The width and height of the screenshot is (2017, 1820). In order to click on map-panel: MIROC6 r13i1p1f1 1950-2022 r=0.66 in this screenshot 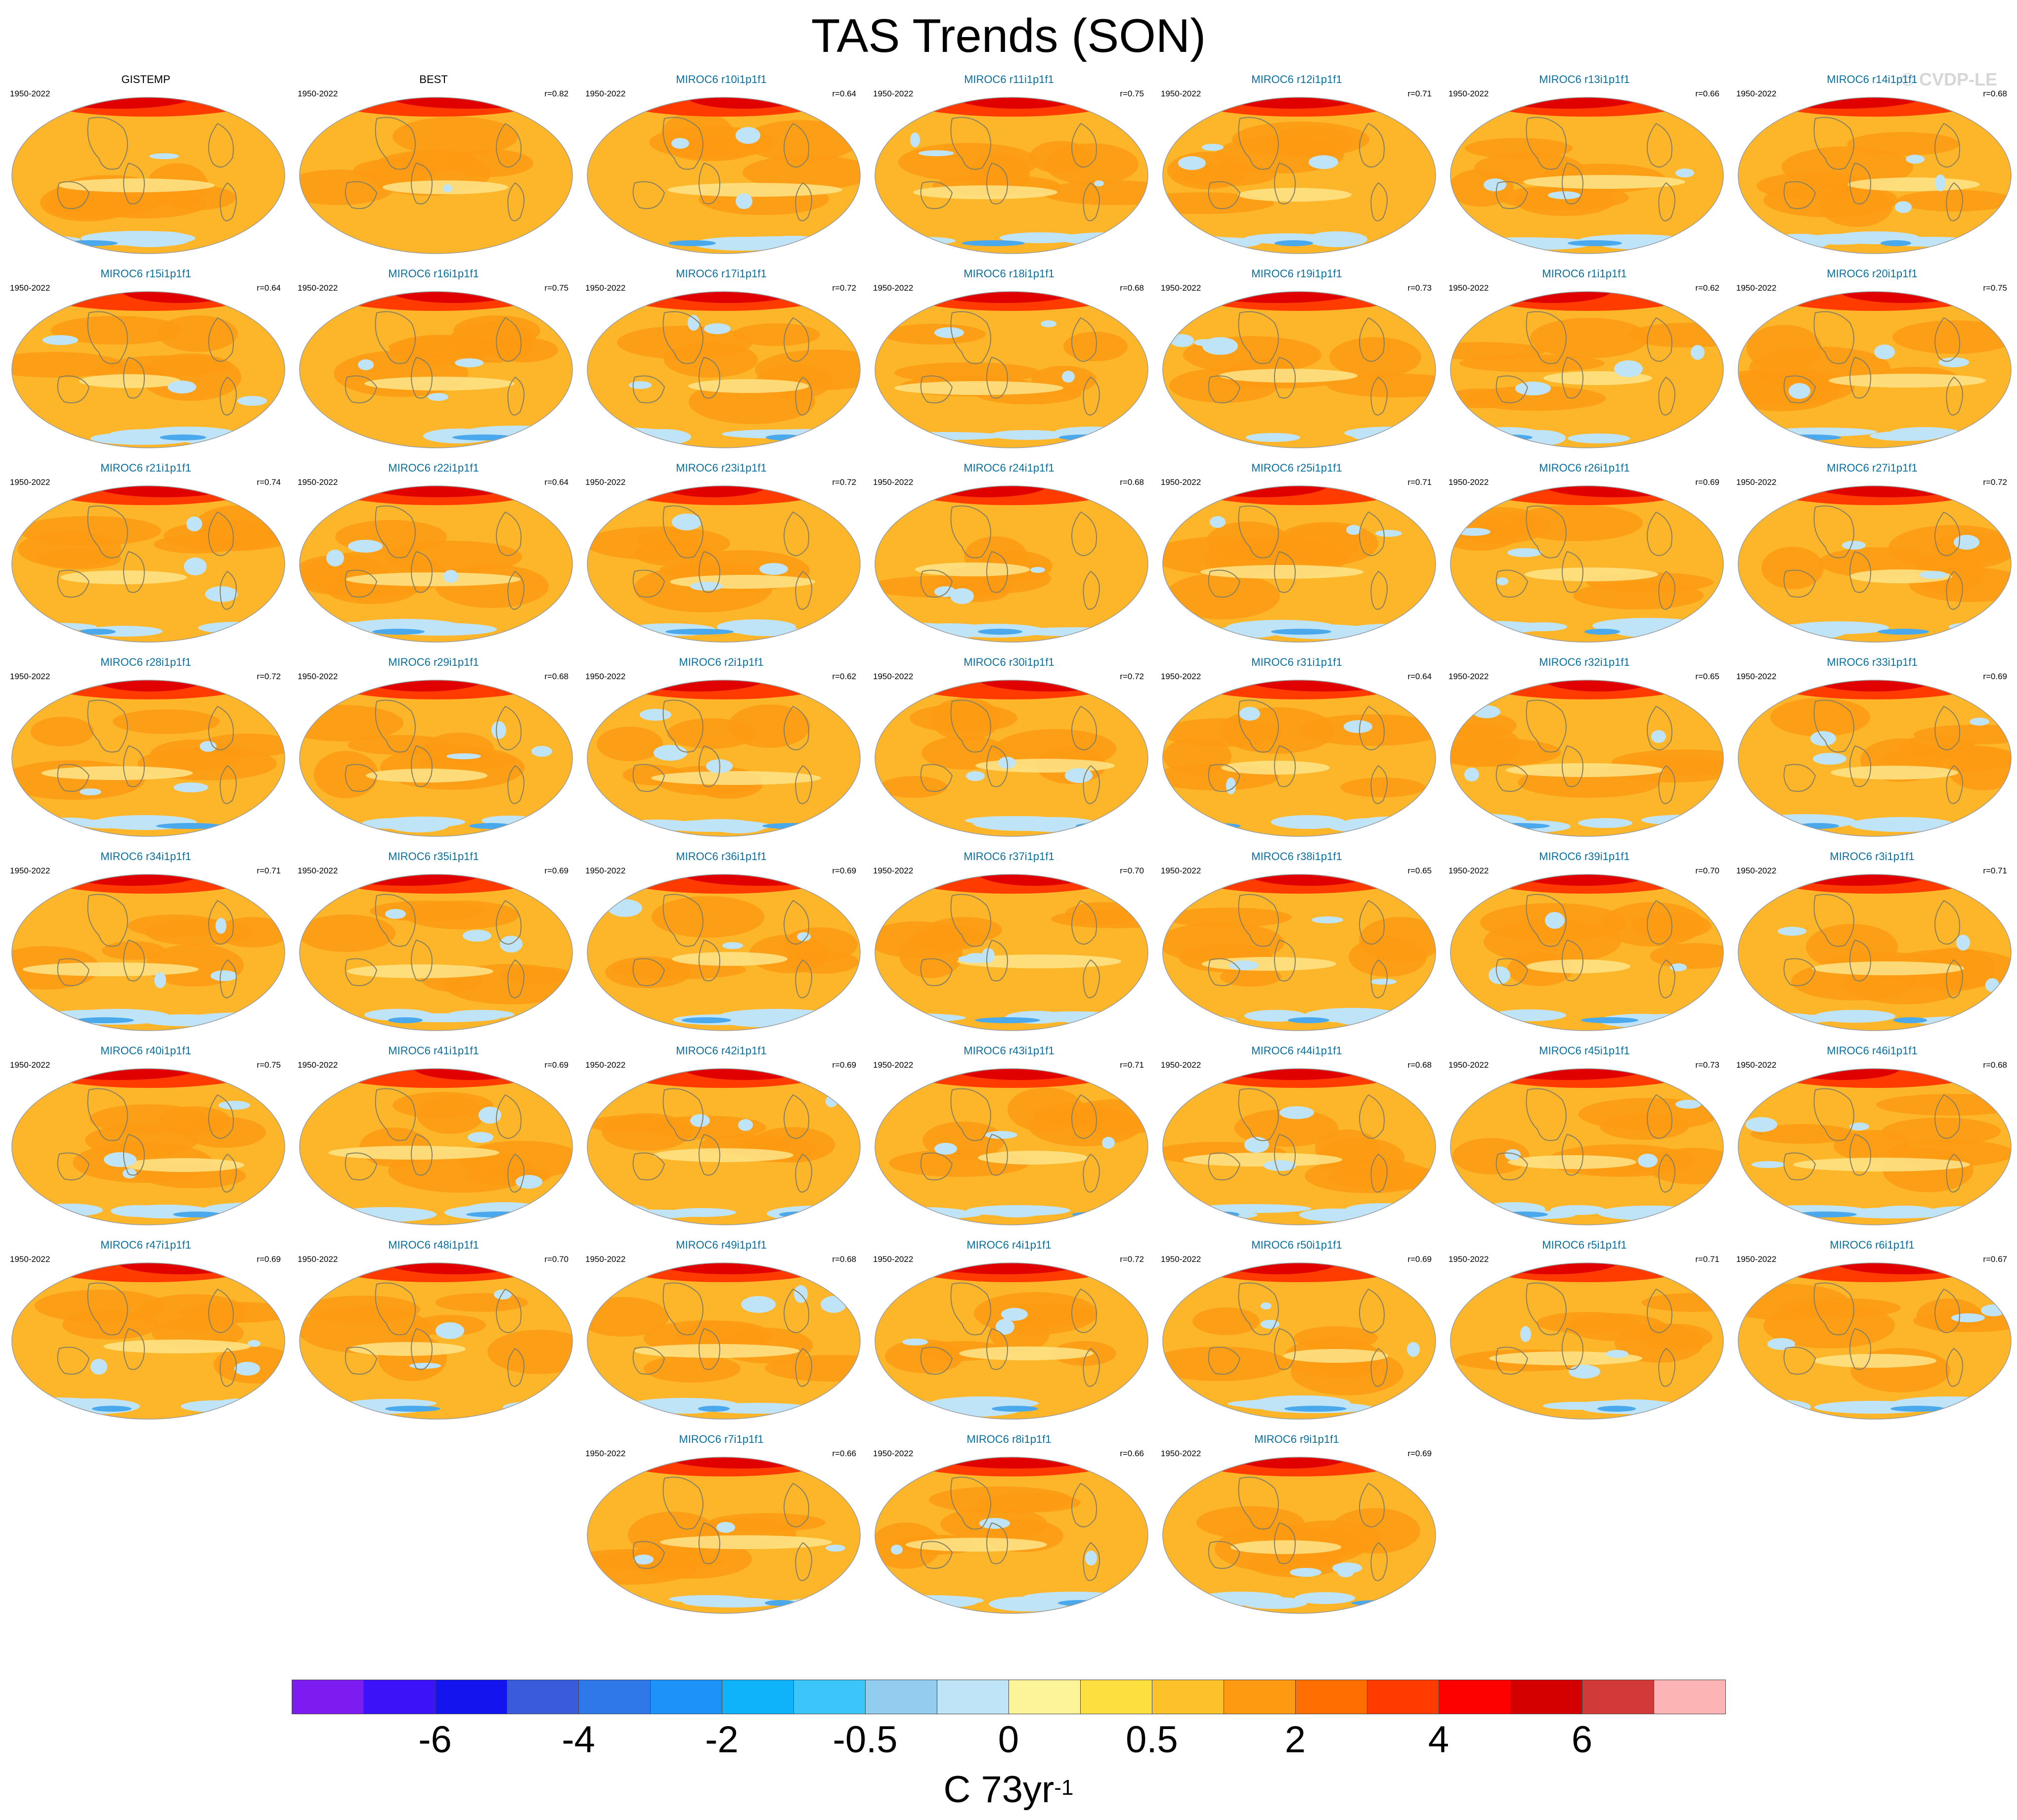, I will do `click(1584, 163)`.